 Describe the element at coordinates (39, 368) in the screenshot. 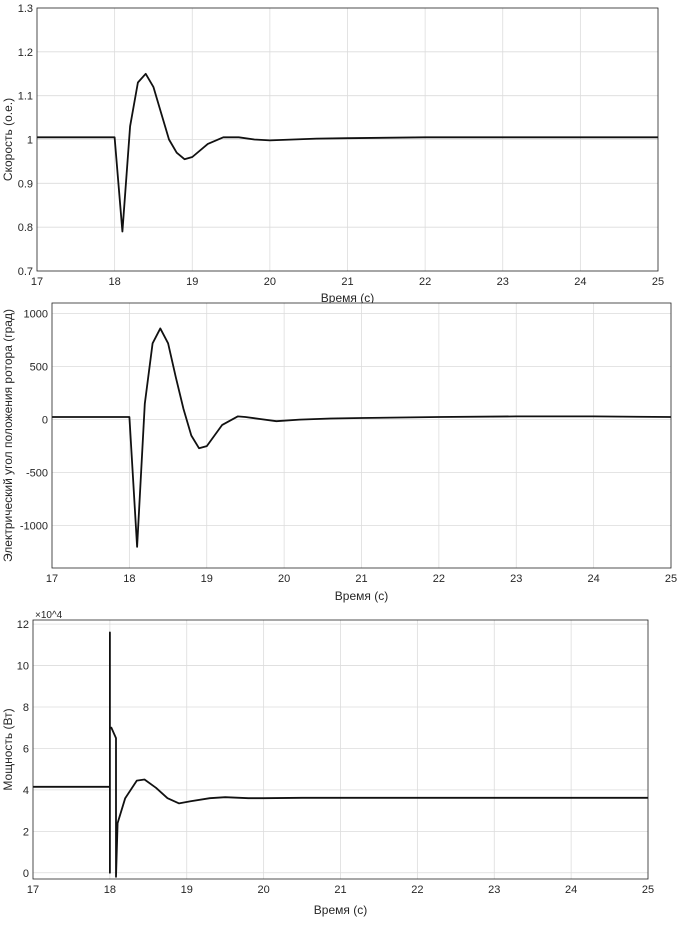

I see `y-tick-label: 500` at that location.